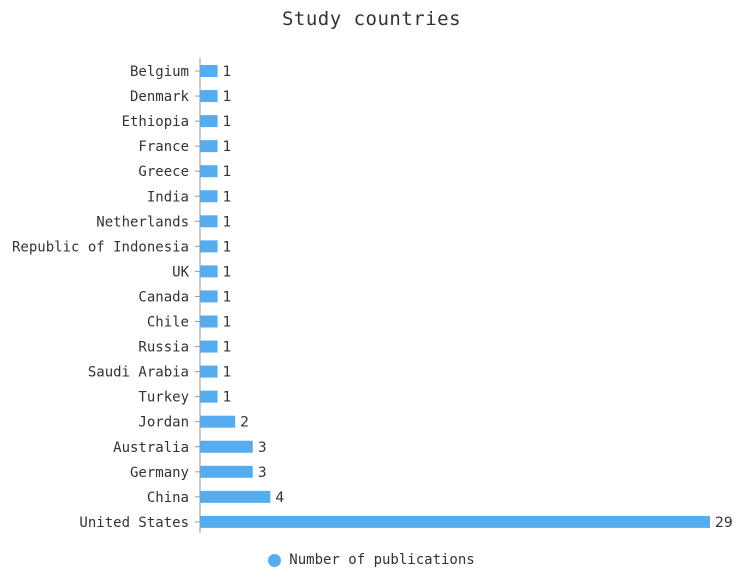 The image size is (743, 582). I want to click on bar-india, so click(209, 196).